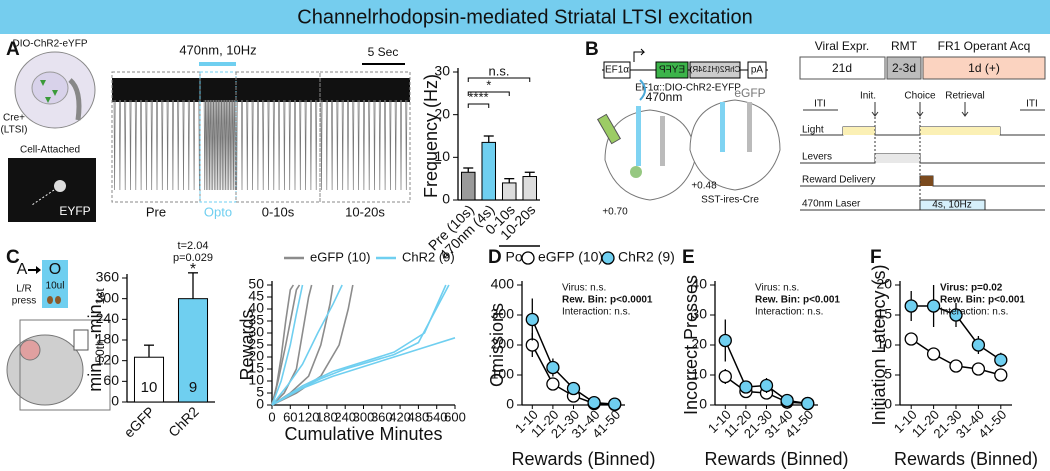 The width and height of the screenshot is (1050, 471). What do you see at coordinates (813, 130) in the screenshot?
I see `row-label: Light` at bounding box center [813, 130].